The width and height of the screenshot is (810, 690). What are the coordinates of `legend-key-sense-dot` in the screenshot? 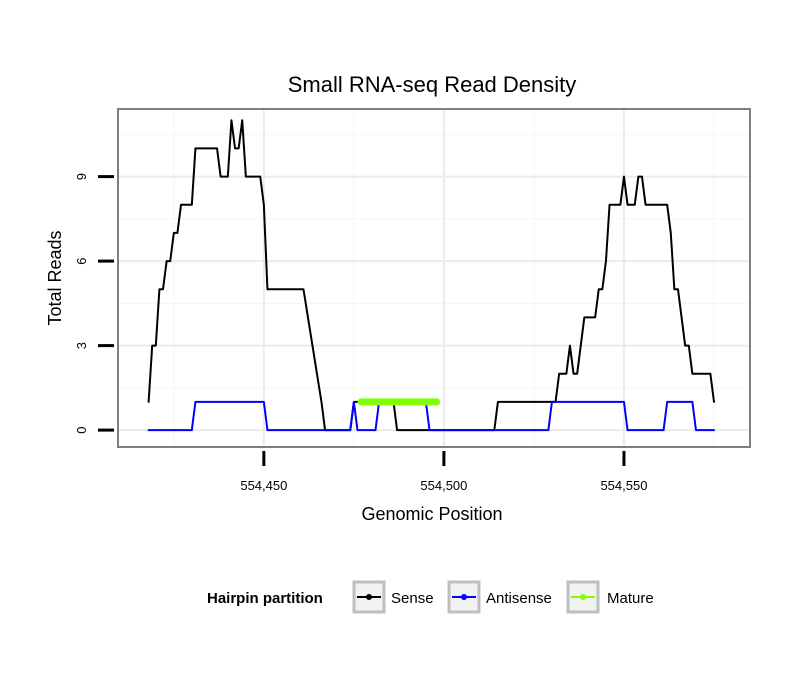 It's located at (369, 597).